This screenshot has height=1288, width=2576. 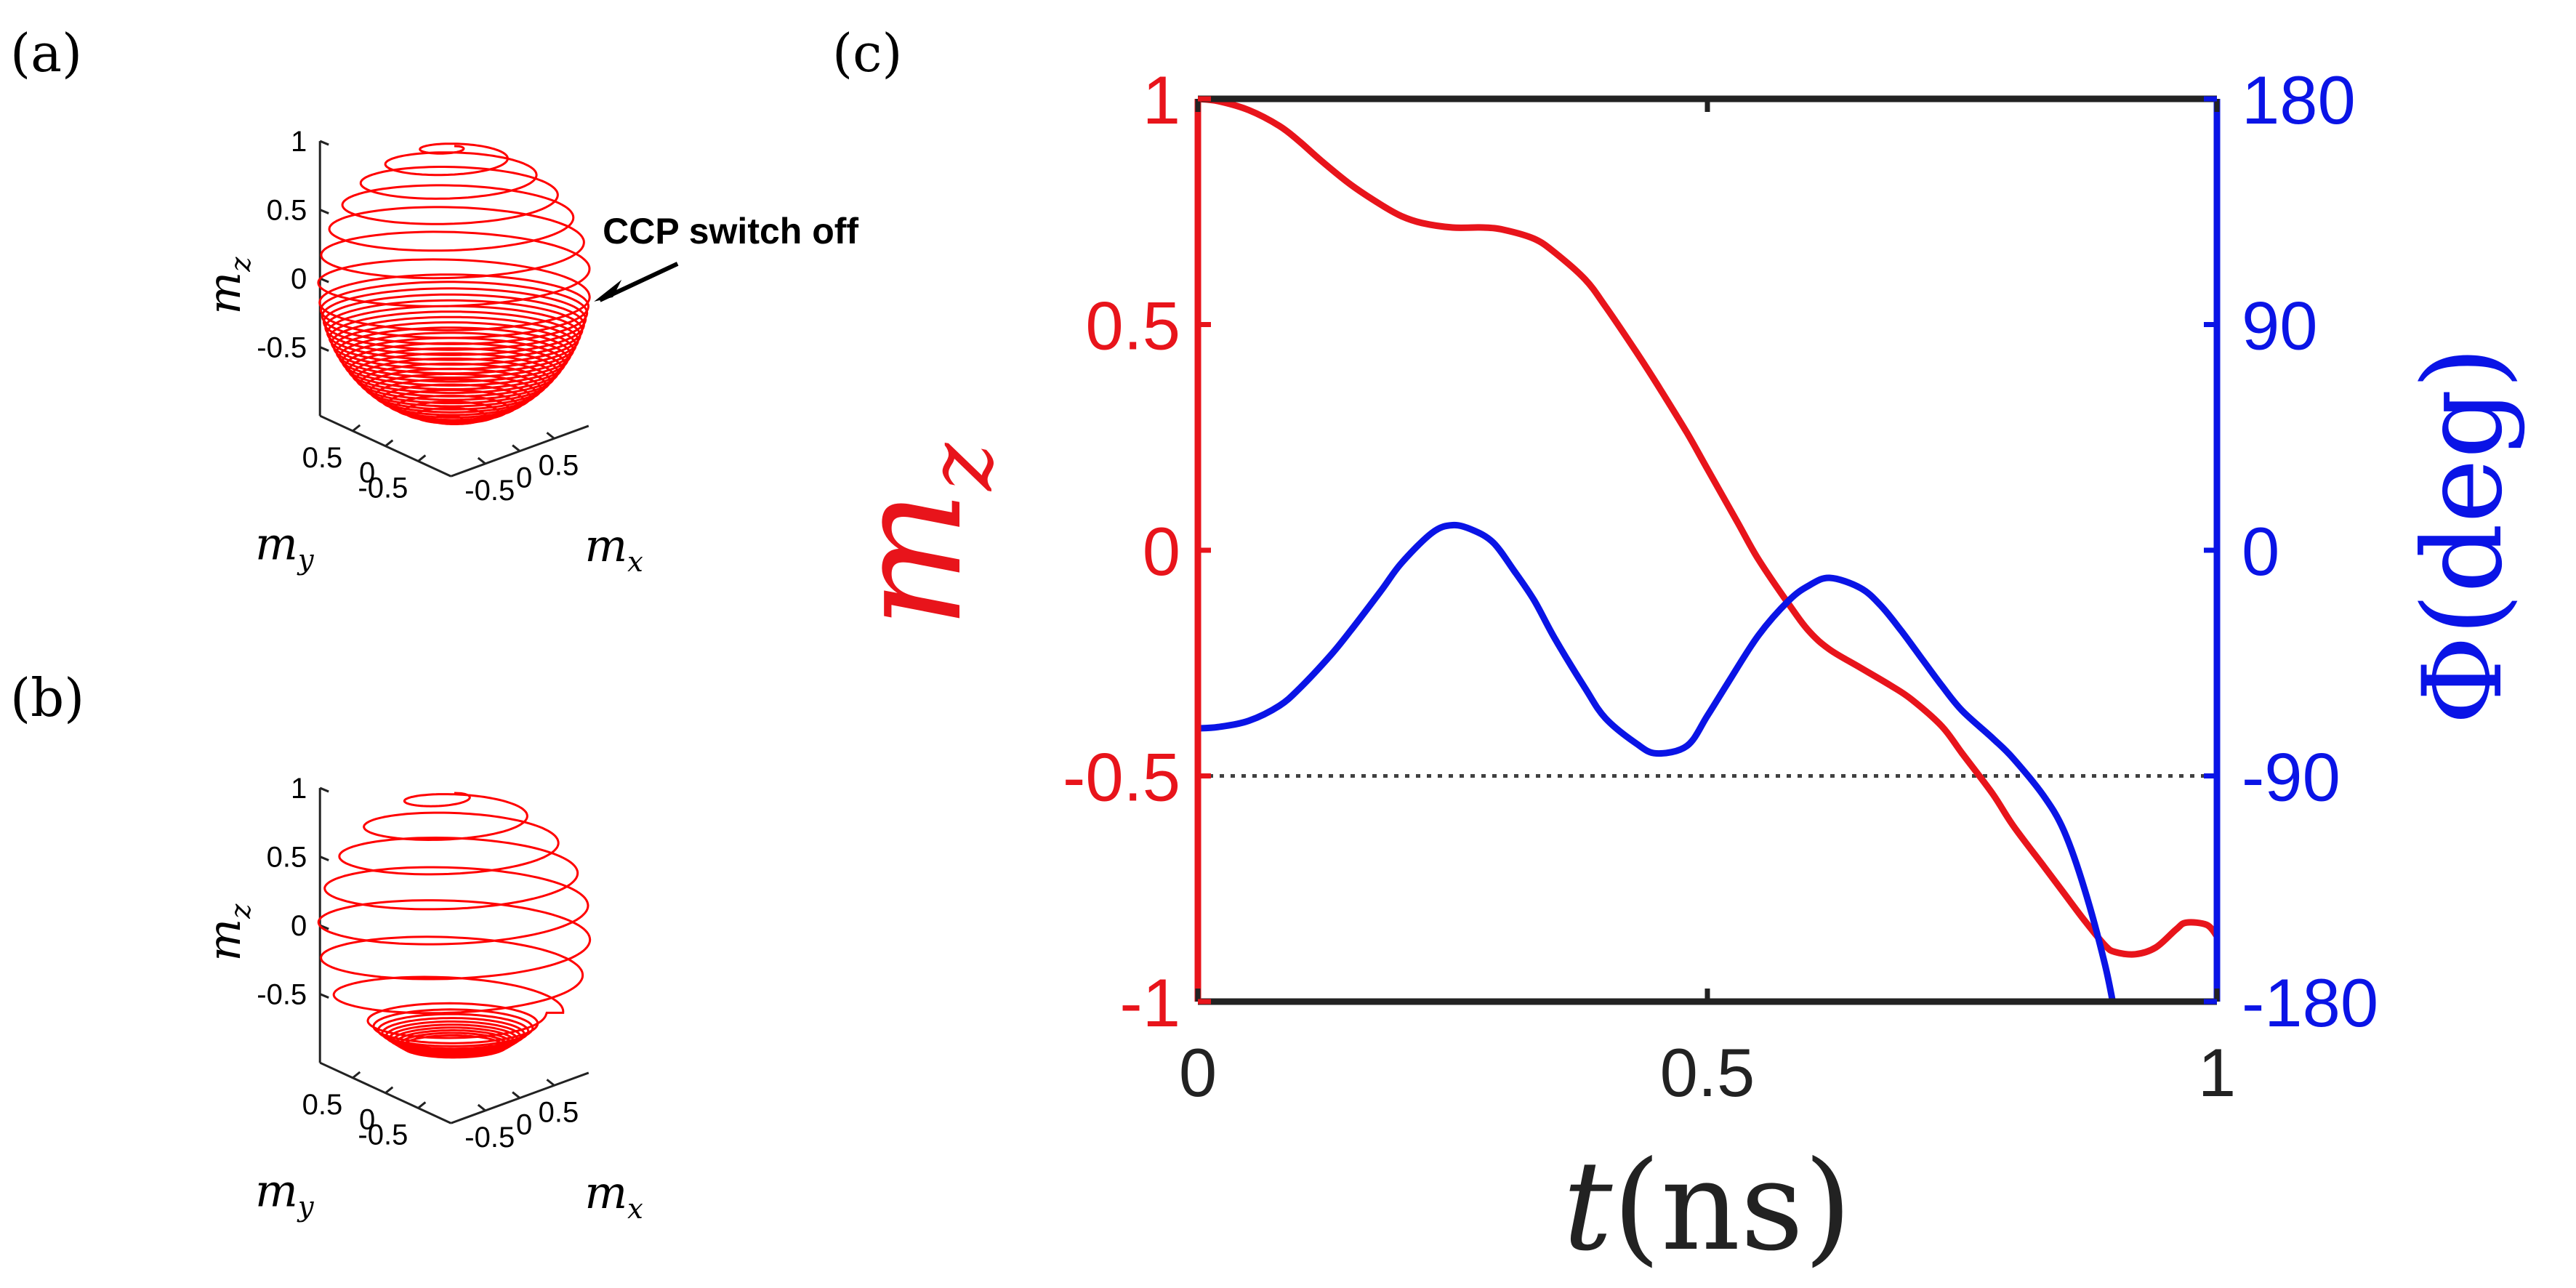 What do you see at coordinates (2217, 1072) in the screenshot?
I see `x-tick-label: 1` at bounding box center [2217, 1072].